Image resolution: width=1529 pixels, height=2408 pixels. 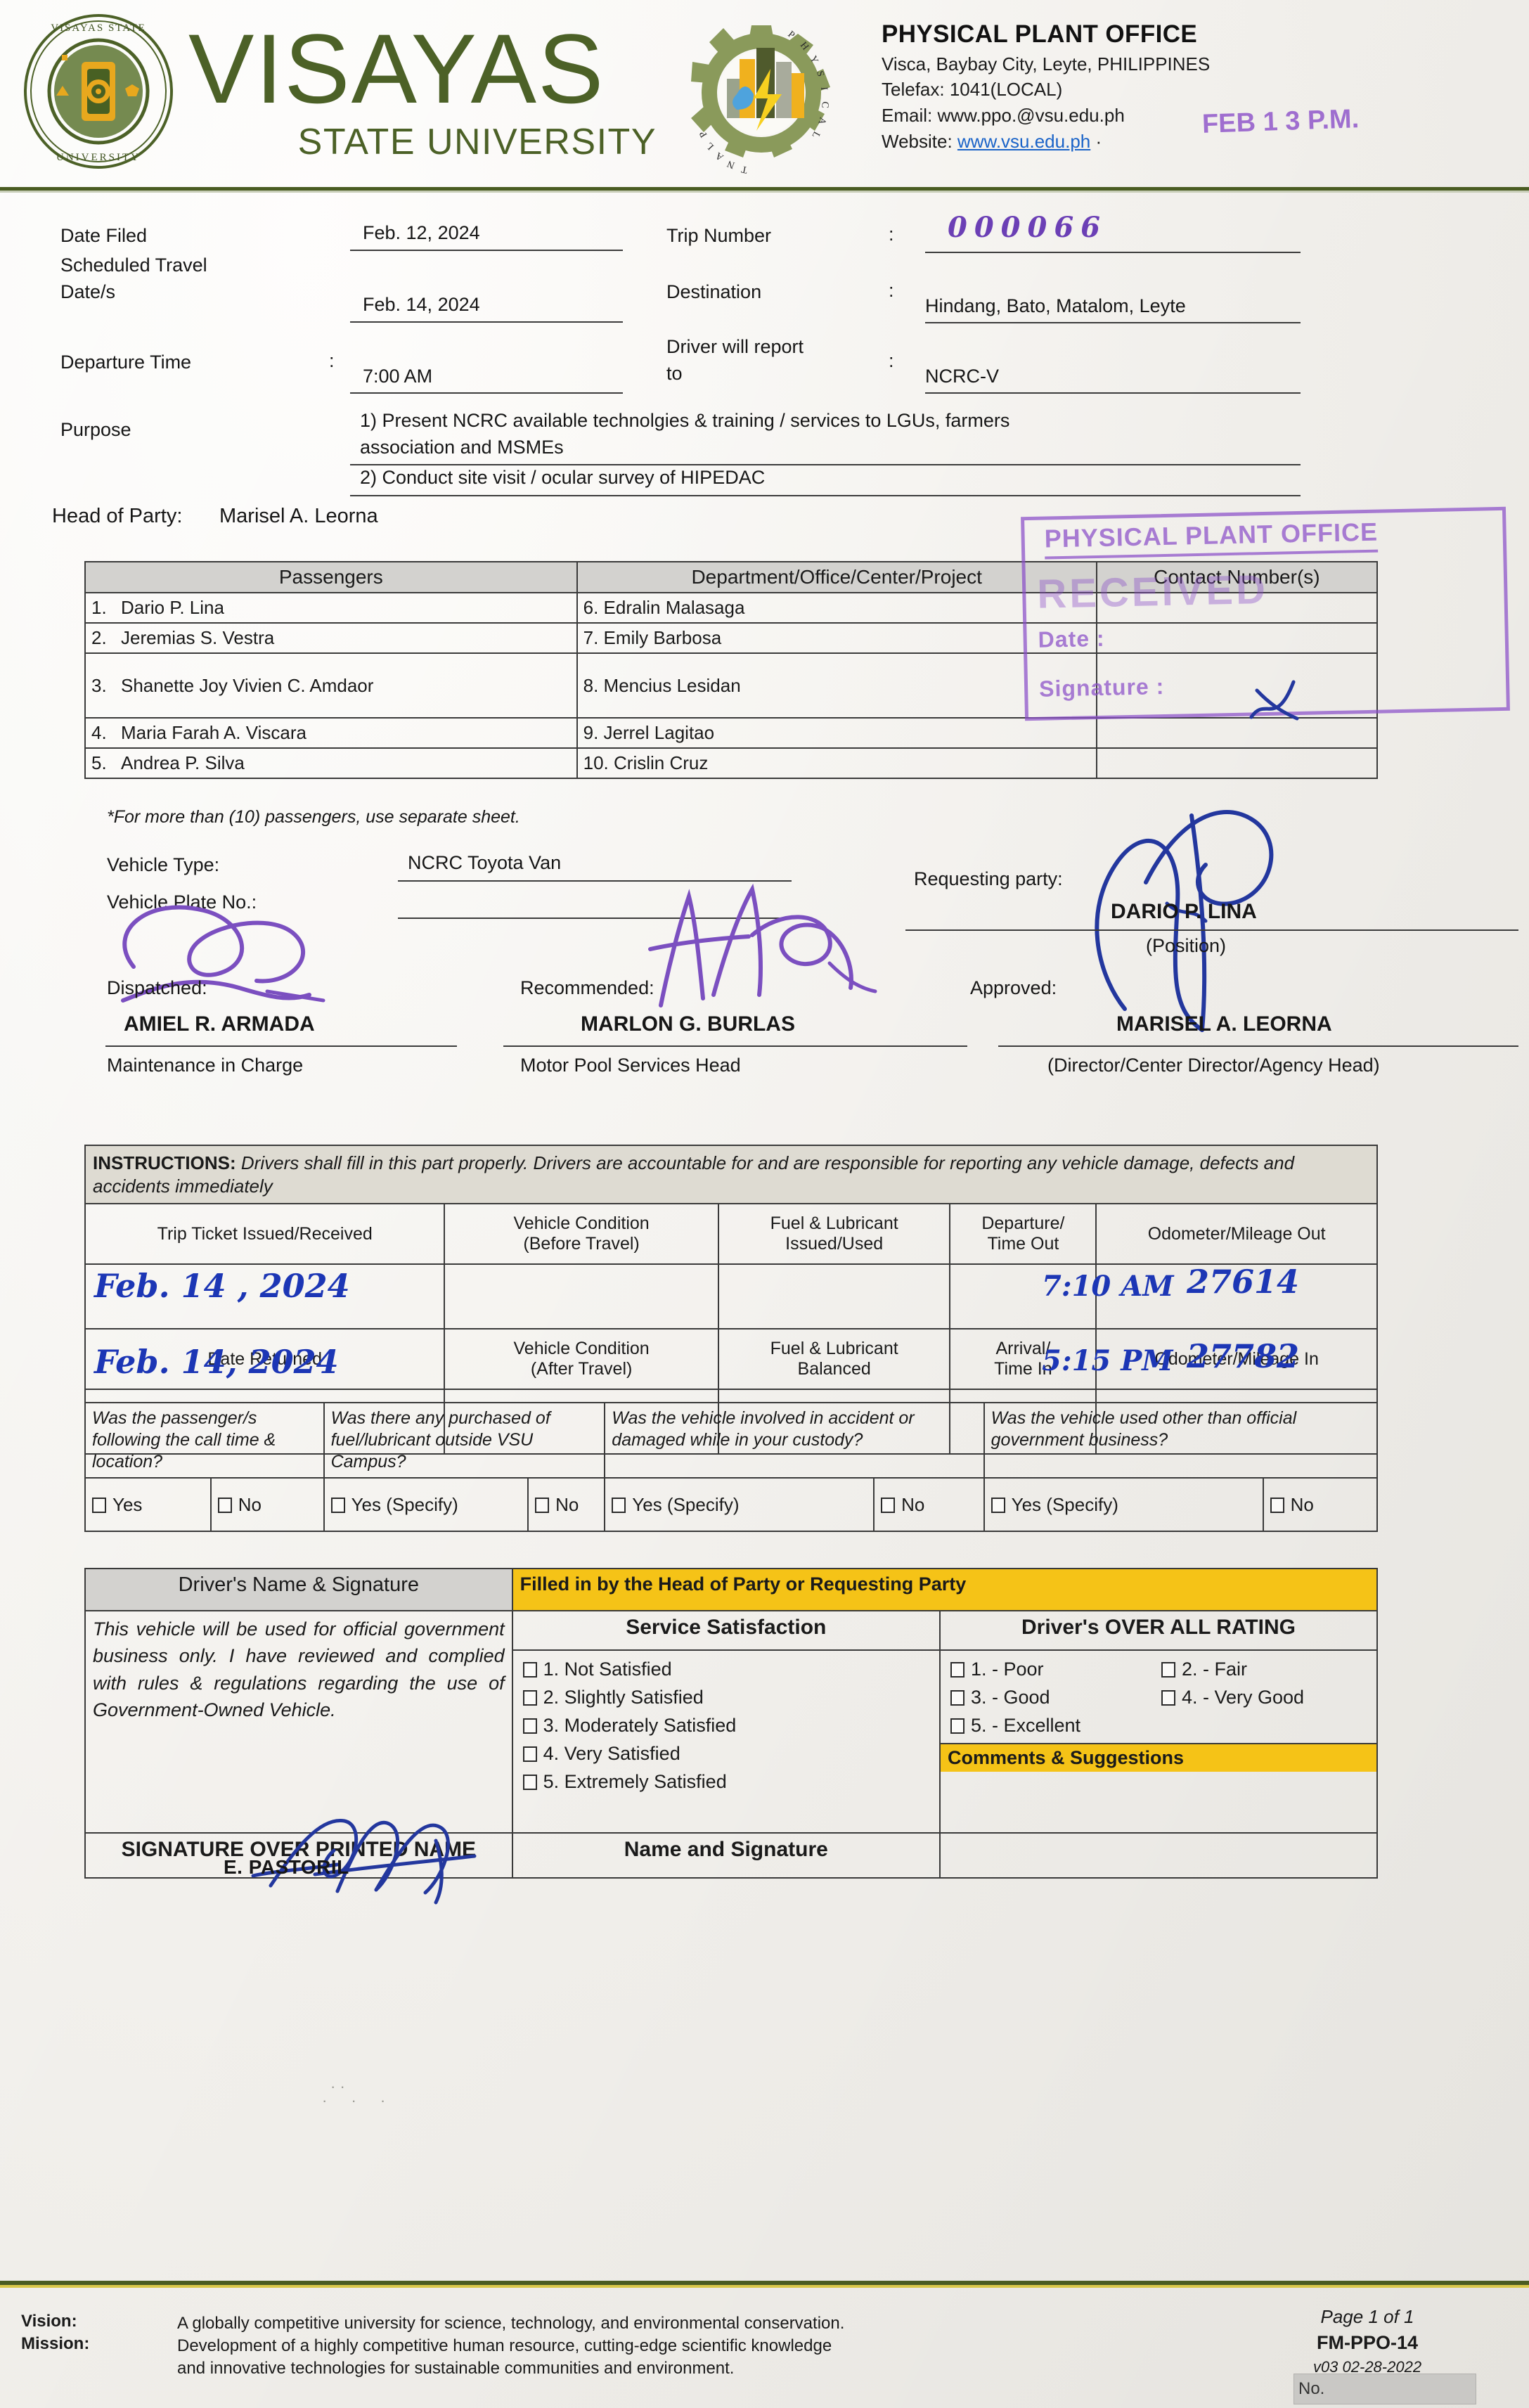 What do you see at coordinates (1265, 1697) in the screenshot?
I see `rating-option-very-good: 4. - Very Good` at bounding box center [1265, 1697].